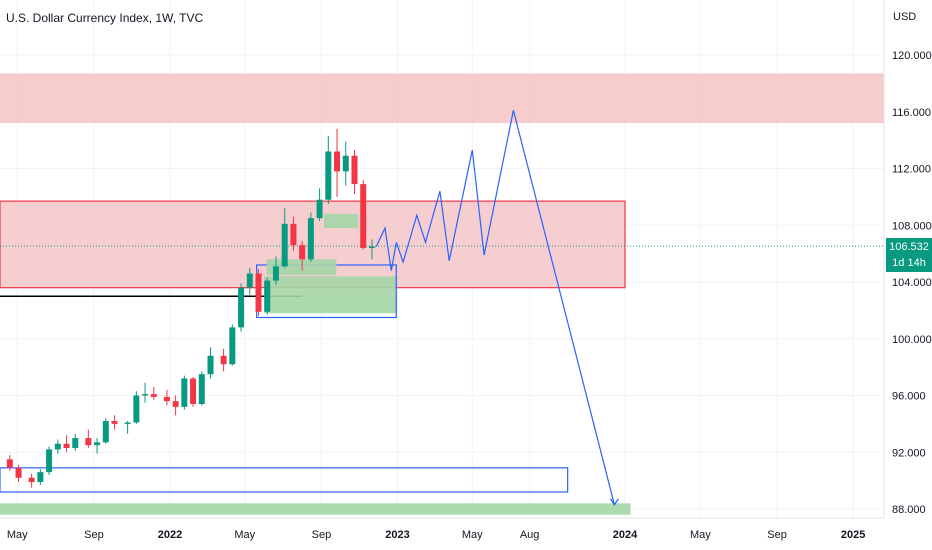 Image resolution: width=932 pixels, height=550 pixels. What do you see at coordinates (442, 529) in the screenshot?
I see `time-axis: May Sep 2022 May Sep 2023 May Aug 2024 May Sep 2025` at bounding box center [442, 529].